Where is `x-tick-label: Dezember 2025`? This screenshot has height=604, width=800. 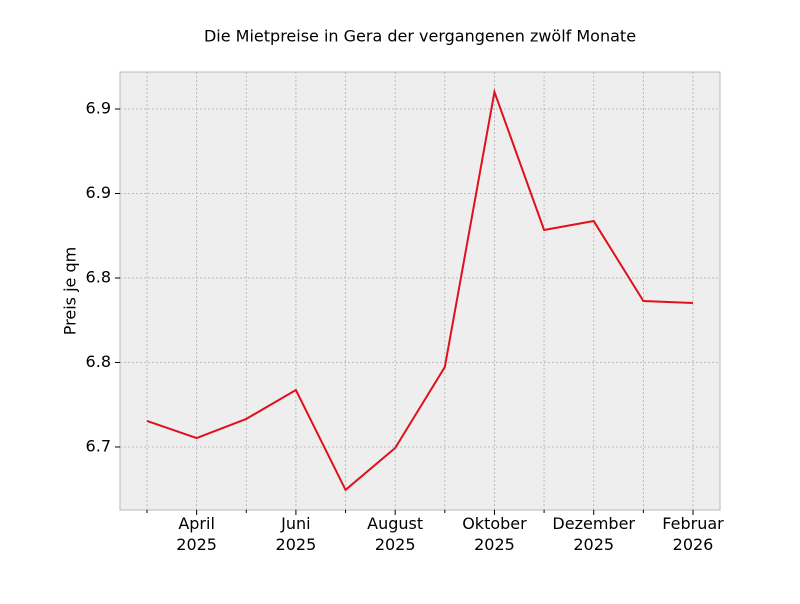
x-tick-label: Dezember 2025 is located at coordinates (594, 534).